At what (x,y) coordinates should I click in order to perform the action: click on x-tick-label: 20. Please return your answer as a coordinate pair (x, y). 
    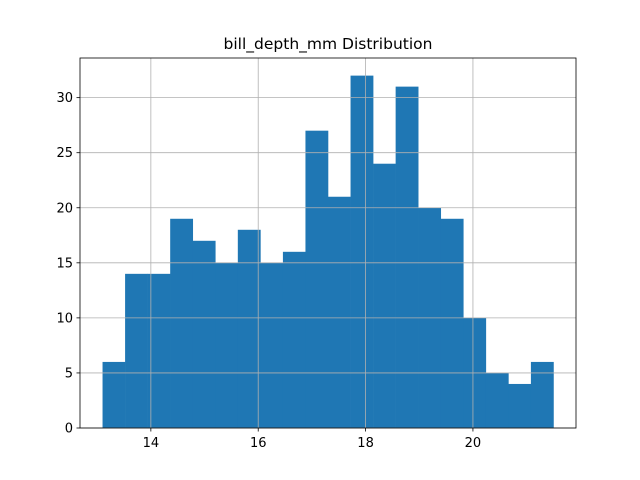
    Looking at the image, I should click on (473, 443).